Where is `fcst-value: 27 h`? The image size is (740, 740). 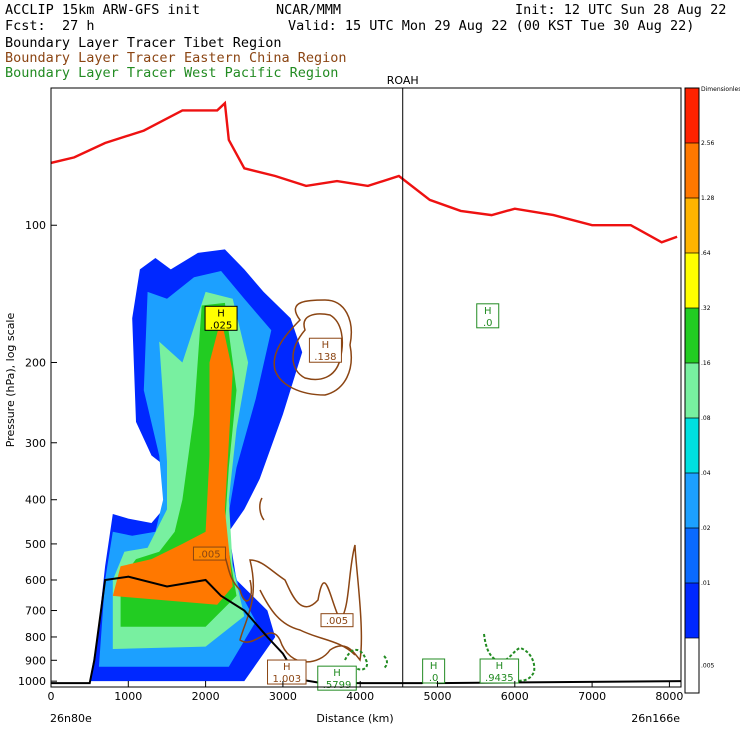 fcst-value: 27 h is located at coordinates (78, 26).